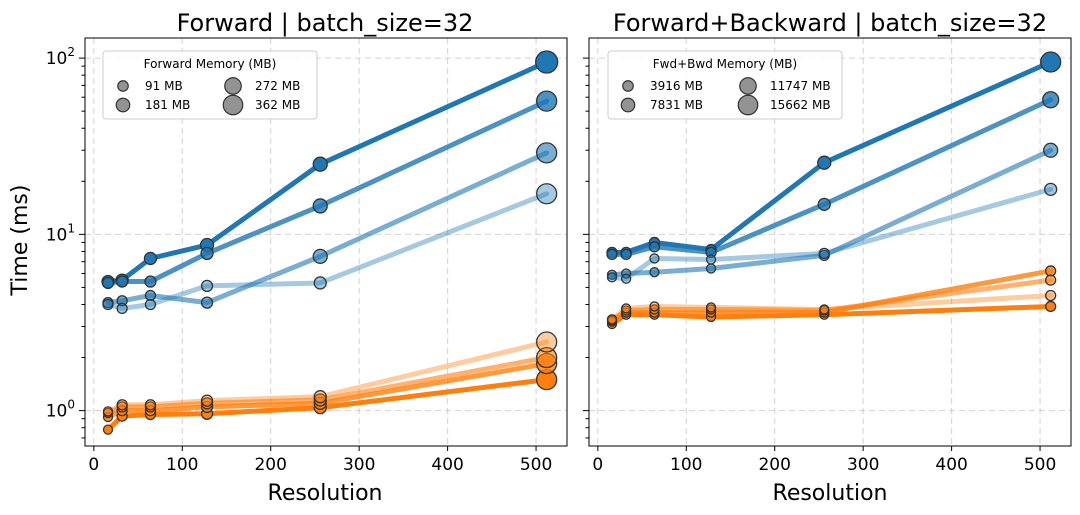  What do you see at coordinates (60, 233) in the screenshot?
I see `y-tick-label: 10¹` at bounding box center [60, 233].